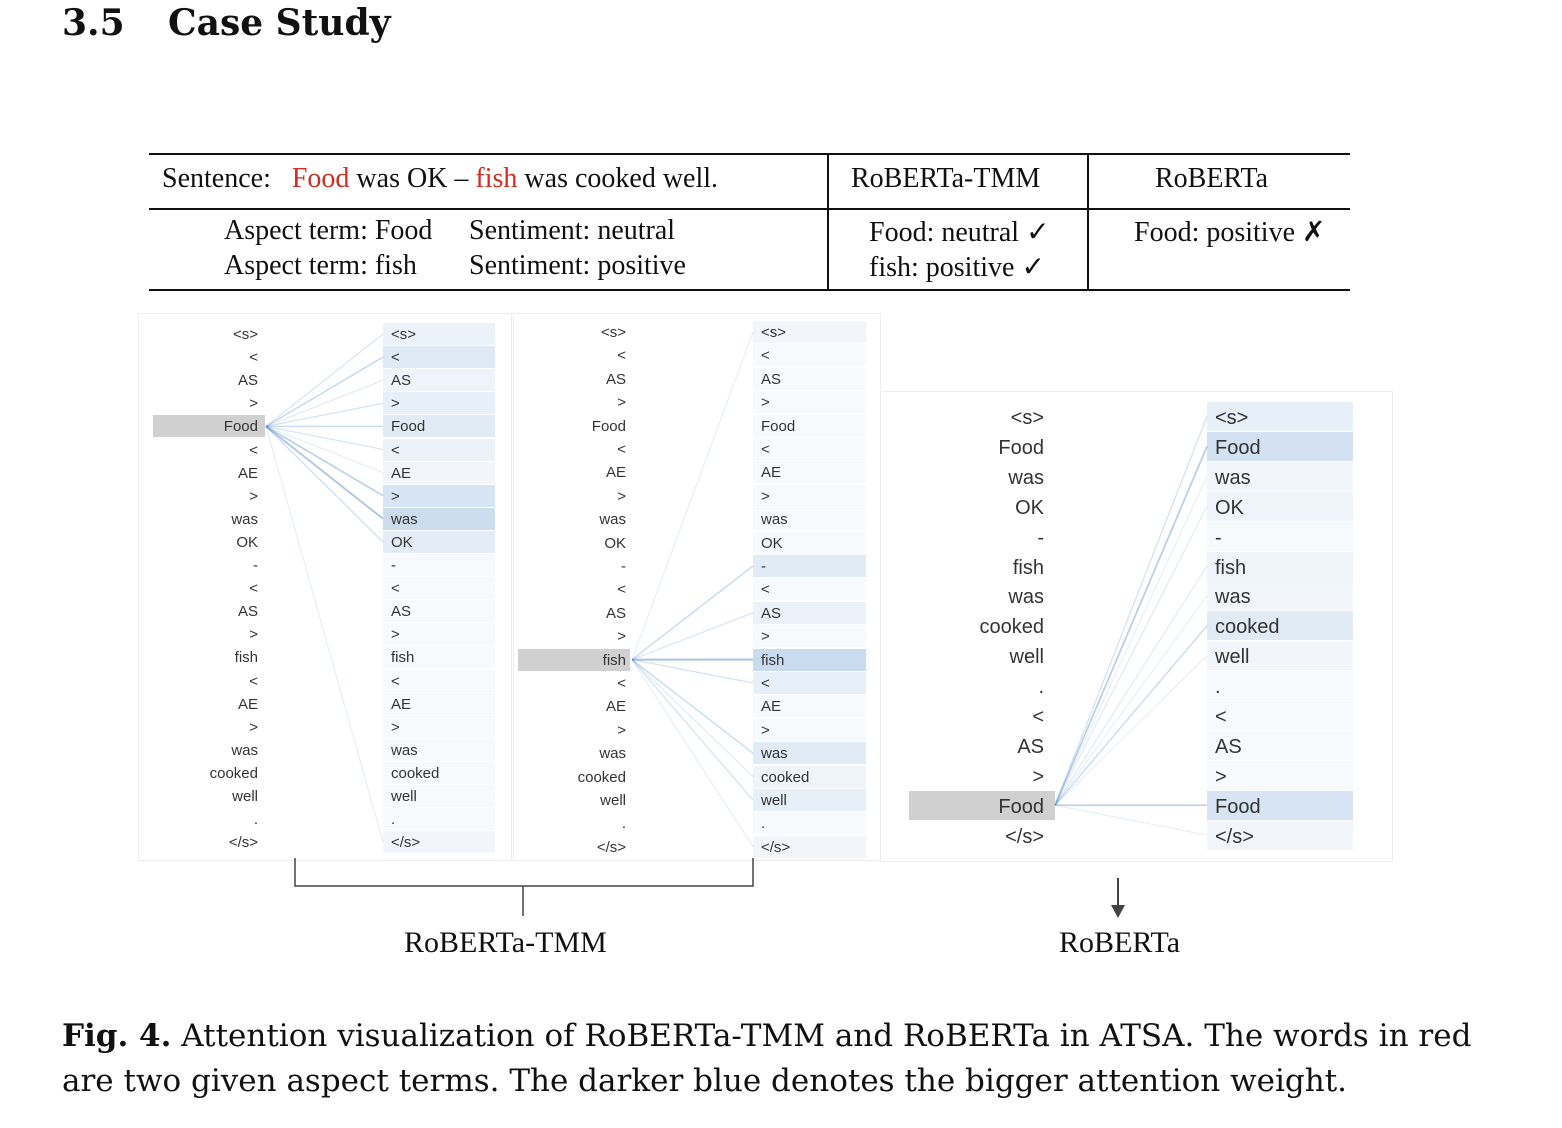 Image resolution: width=1562 pixels, height=1128 pixels. What do you see at coordinates (1021, 447) in the screenshot?
I see `source-token: Food` at bounding box center [1021, 447].